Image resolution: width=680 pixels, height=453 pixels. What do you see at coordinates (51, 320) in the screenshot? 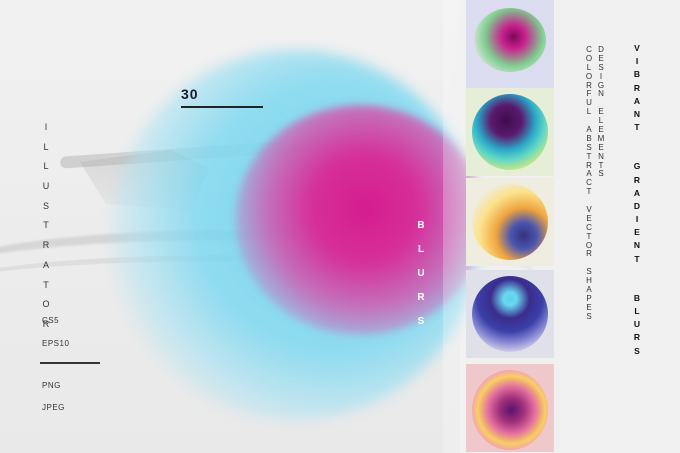
I see `format-cs5: CS5` at bounding box center [51, 320].